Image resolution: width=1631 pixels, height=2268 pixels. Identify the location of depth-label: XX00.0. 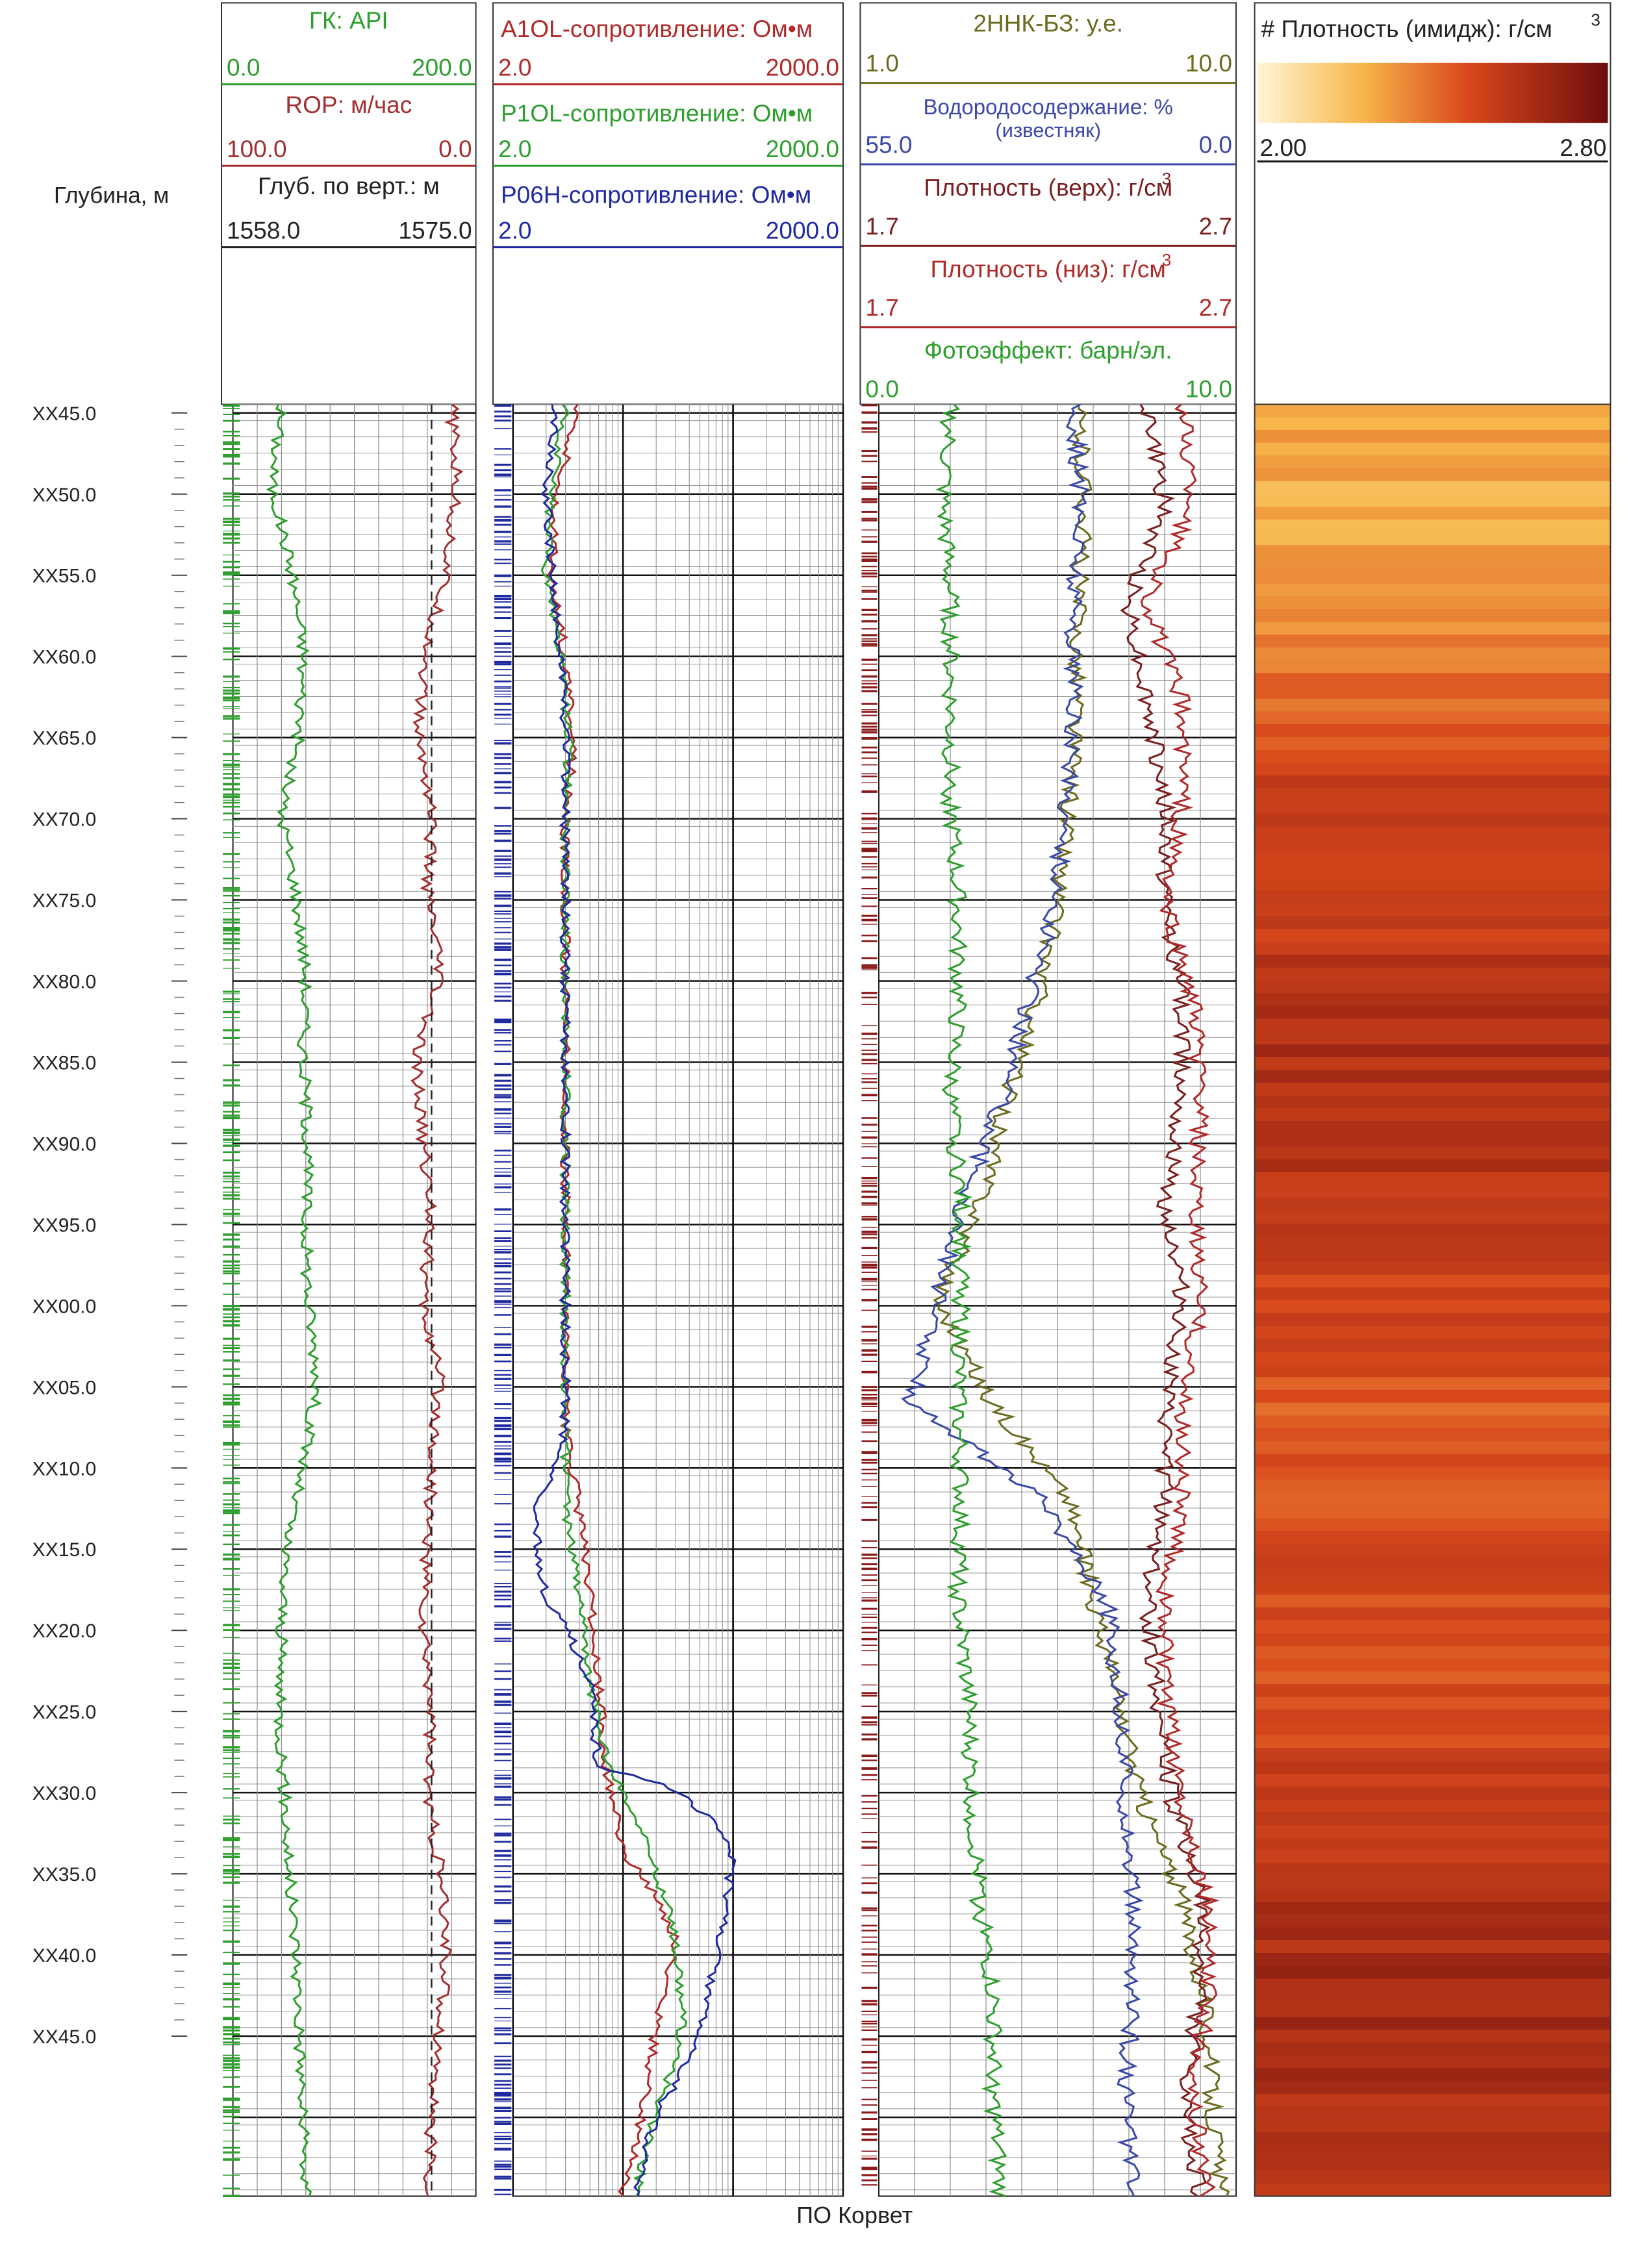
(64, 1307).